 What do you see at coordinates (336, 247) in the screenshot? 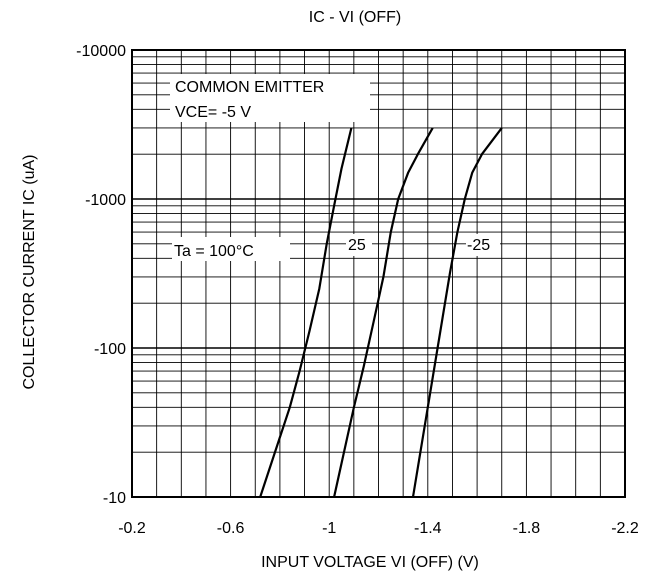
I see `series-labels: Ta = 100°C 25 -25` at bounding box center [336, 247].